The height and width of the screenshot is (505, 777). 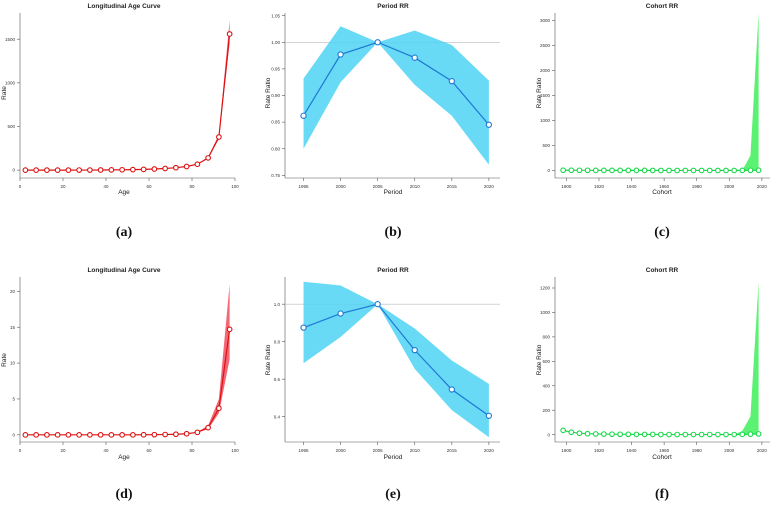 What do you see at coordinates (106, 450) in the screenshot?
I see `panel-d-x-tick-label: 40` at bounding box center [106, 450].